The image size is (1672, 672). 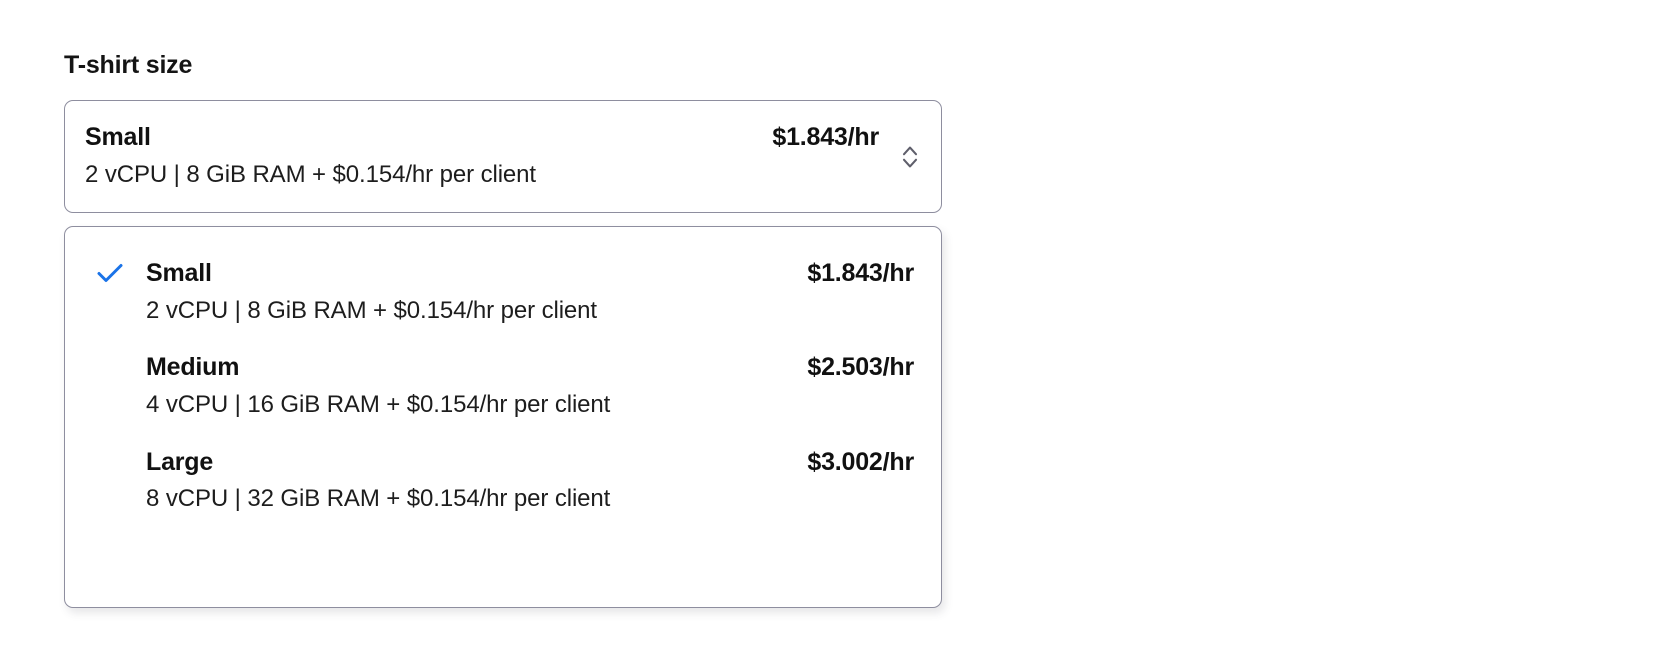 I want to click on chevron-up-down-icon, so click(x=910, y=157).